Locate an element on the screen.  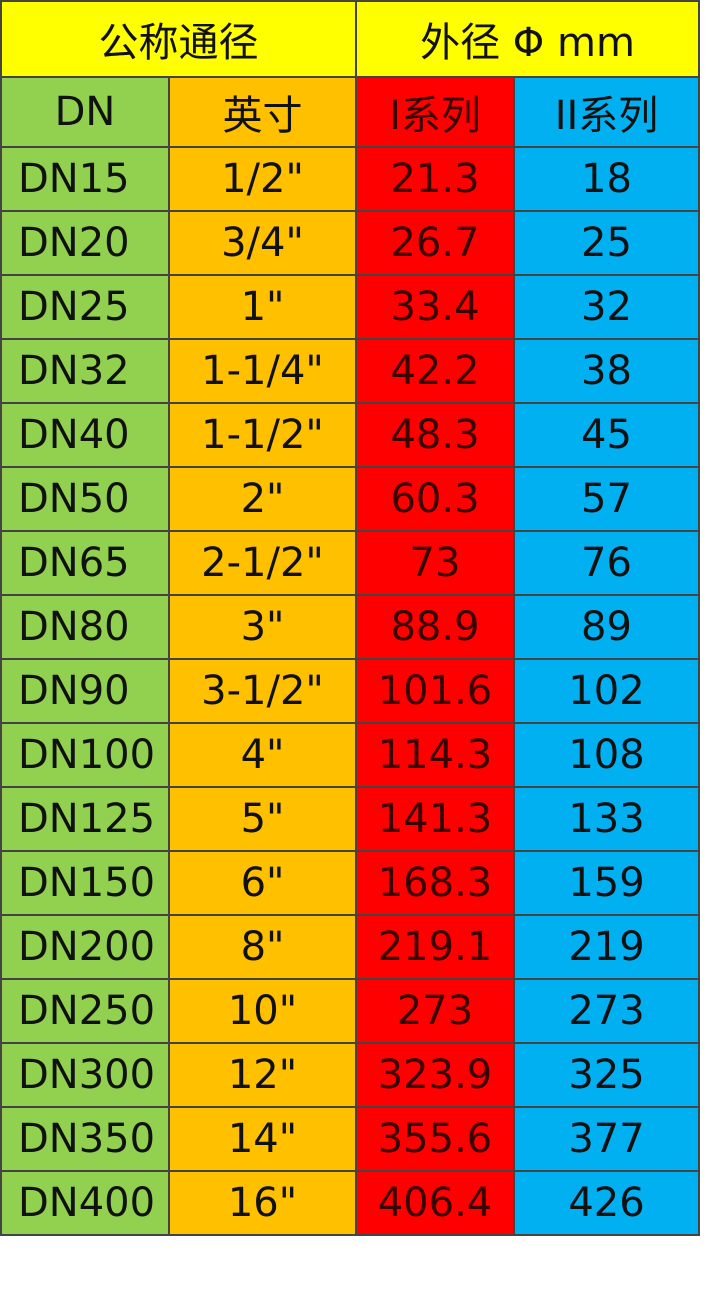
cell: 45 is located at coordinates (606, 435).